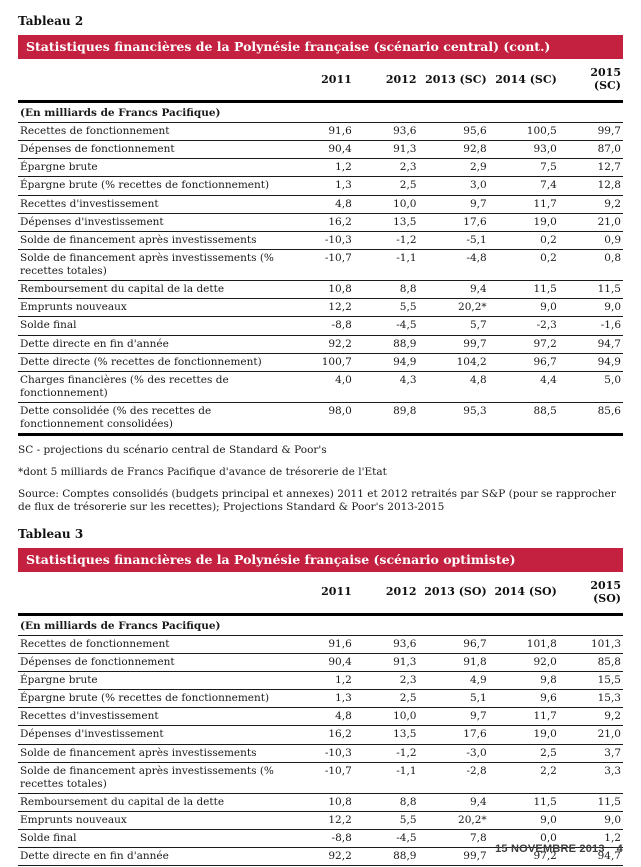  What do you see at coordinates (523, 803) in the screenshot?
I see `row-value: 11,5` at bounding box center [523, 803].